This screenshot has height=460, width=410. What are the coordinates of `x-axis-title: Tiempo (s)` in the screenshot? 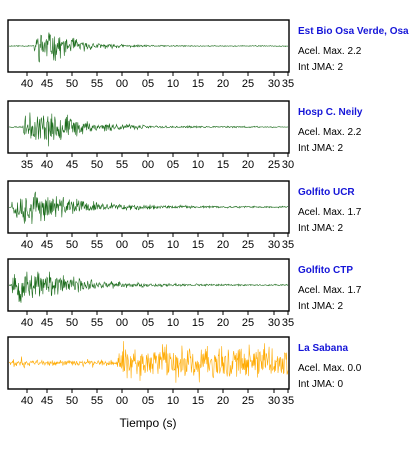 It's located at (148, 423).